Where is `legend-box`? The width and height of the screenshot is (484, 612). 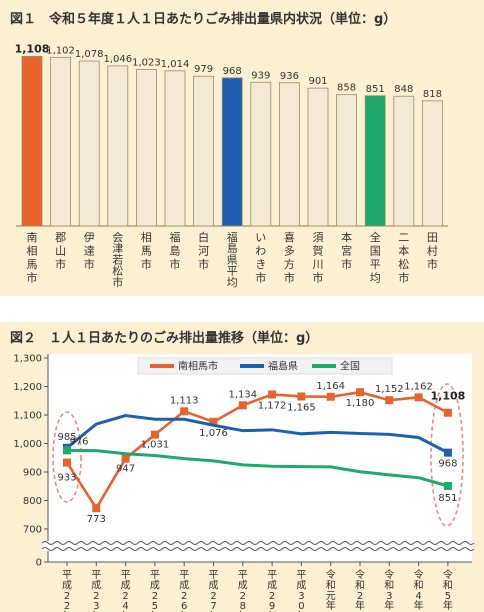
legend-box is located at coordinates (265, 366).